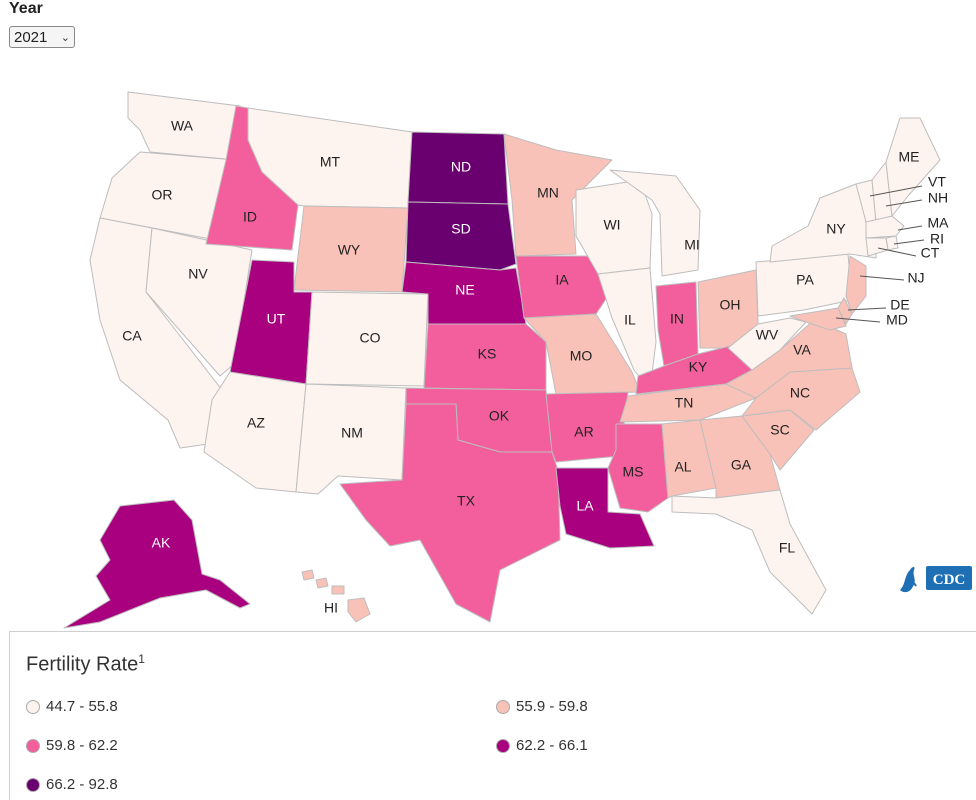 Image resolution: width=976 pixels, height=800 pixels. I want to click on label-NH: NH, so click(938, 198).